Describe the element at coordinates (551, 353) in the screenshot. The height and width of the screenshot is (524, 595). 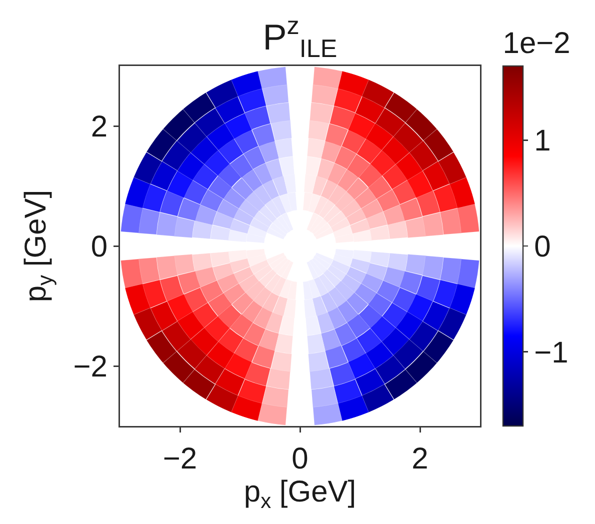
I see `color-bar-label: −1` at that location.